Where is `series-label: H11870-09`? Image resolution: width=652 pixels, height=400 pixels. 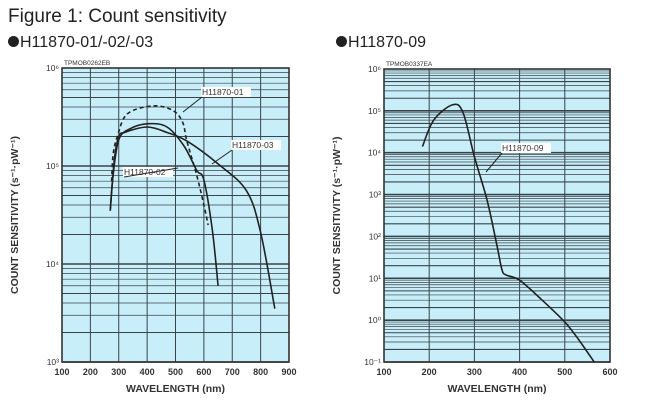 series-label: H11870-09 is located at coordinates (523, 148).